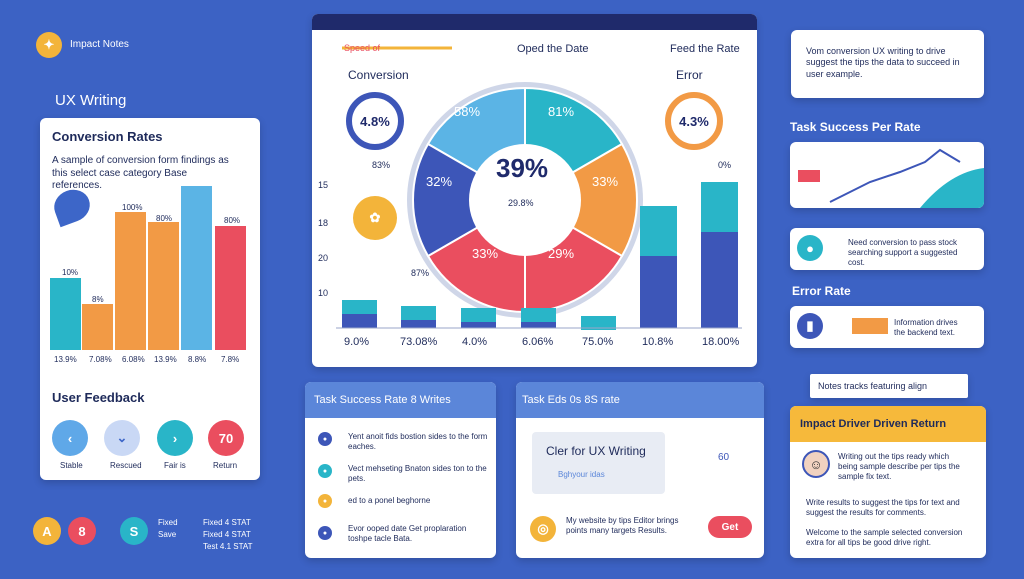 This screenshot has width=1024, height=579. What do you see at coordinates (873, 386) in the screenshot?
I see `notes-bar-text: Notes tracks featuring align` at bounding box center [873, 386].